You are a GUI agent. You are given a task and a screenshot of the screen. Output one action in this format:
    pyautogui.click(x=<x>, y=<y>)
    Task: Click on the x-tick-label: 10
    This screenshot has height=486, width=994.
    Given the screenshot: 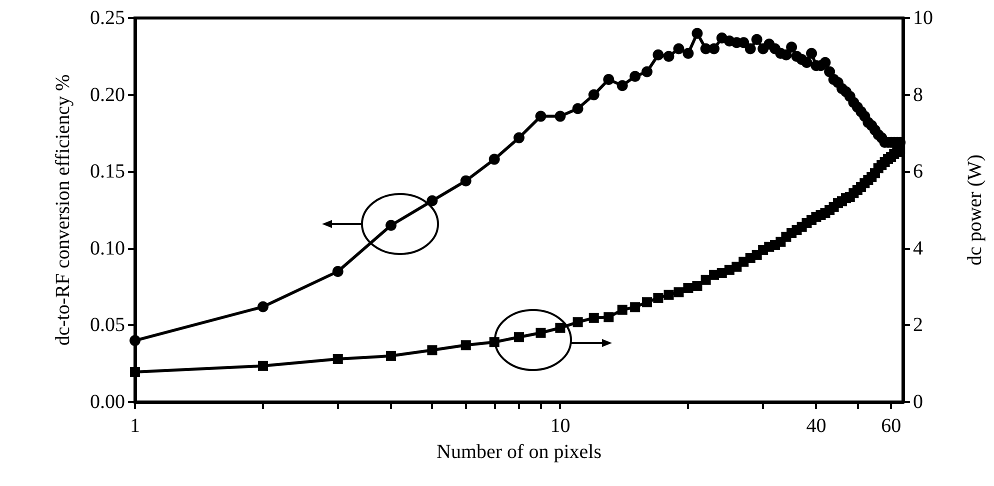 What is the action you would take?
    pyautogui.click(x=560, y=426)
    